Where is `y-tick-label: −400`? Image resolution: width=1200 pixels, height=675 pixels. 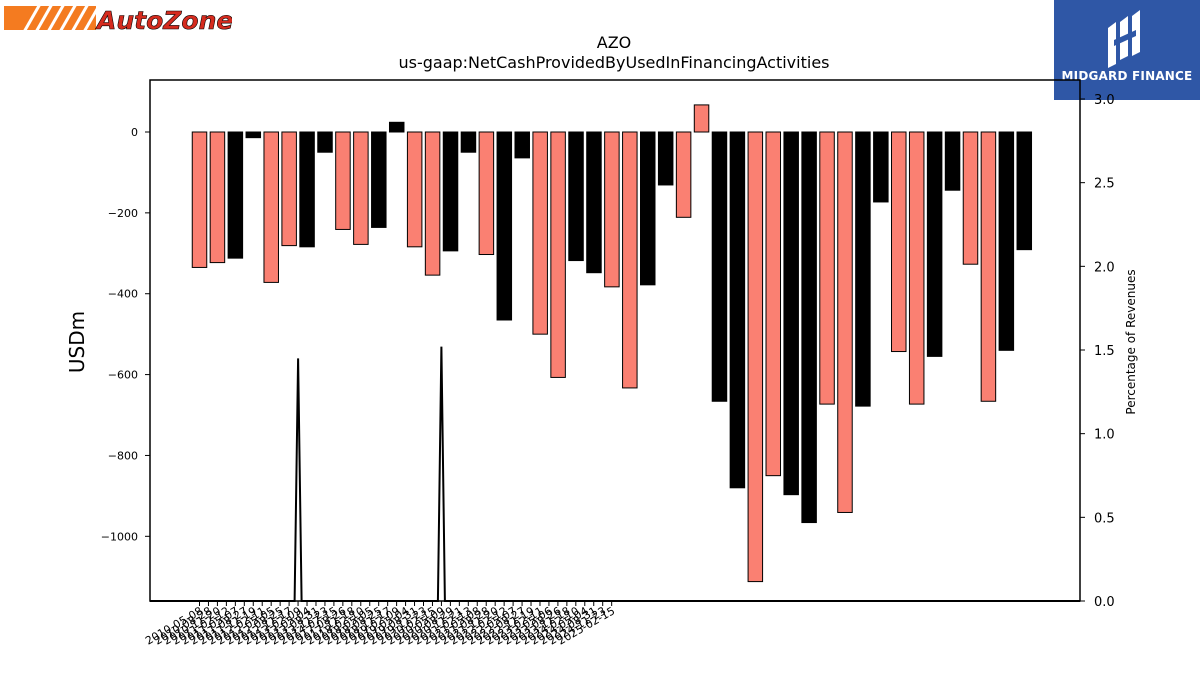 y-tick-label: −400 is located at coordinates (123, 294).